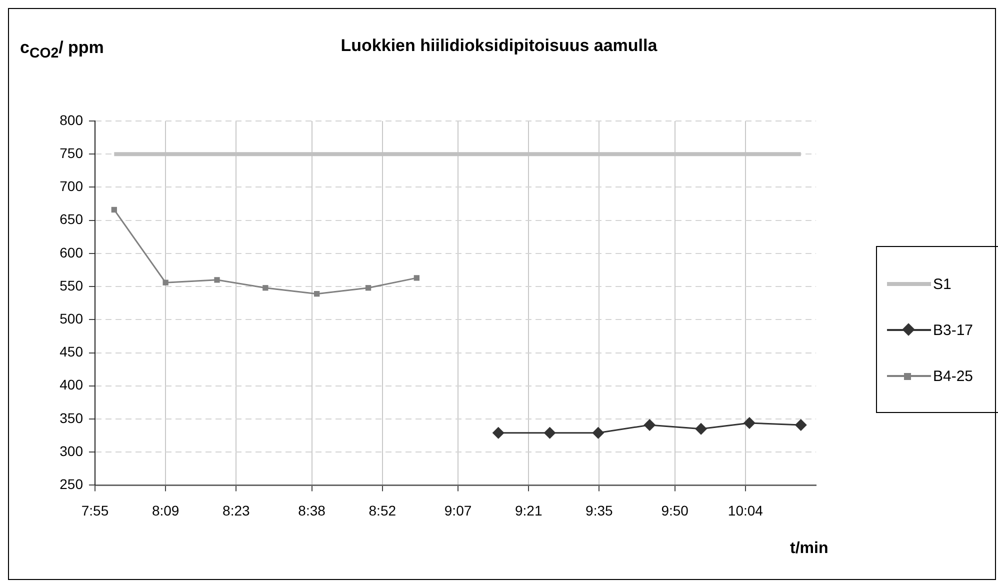 The height and width of the screenshot is (582, 998). I want to click on x-tick-label: 9:50, so click(675, 510).